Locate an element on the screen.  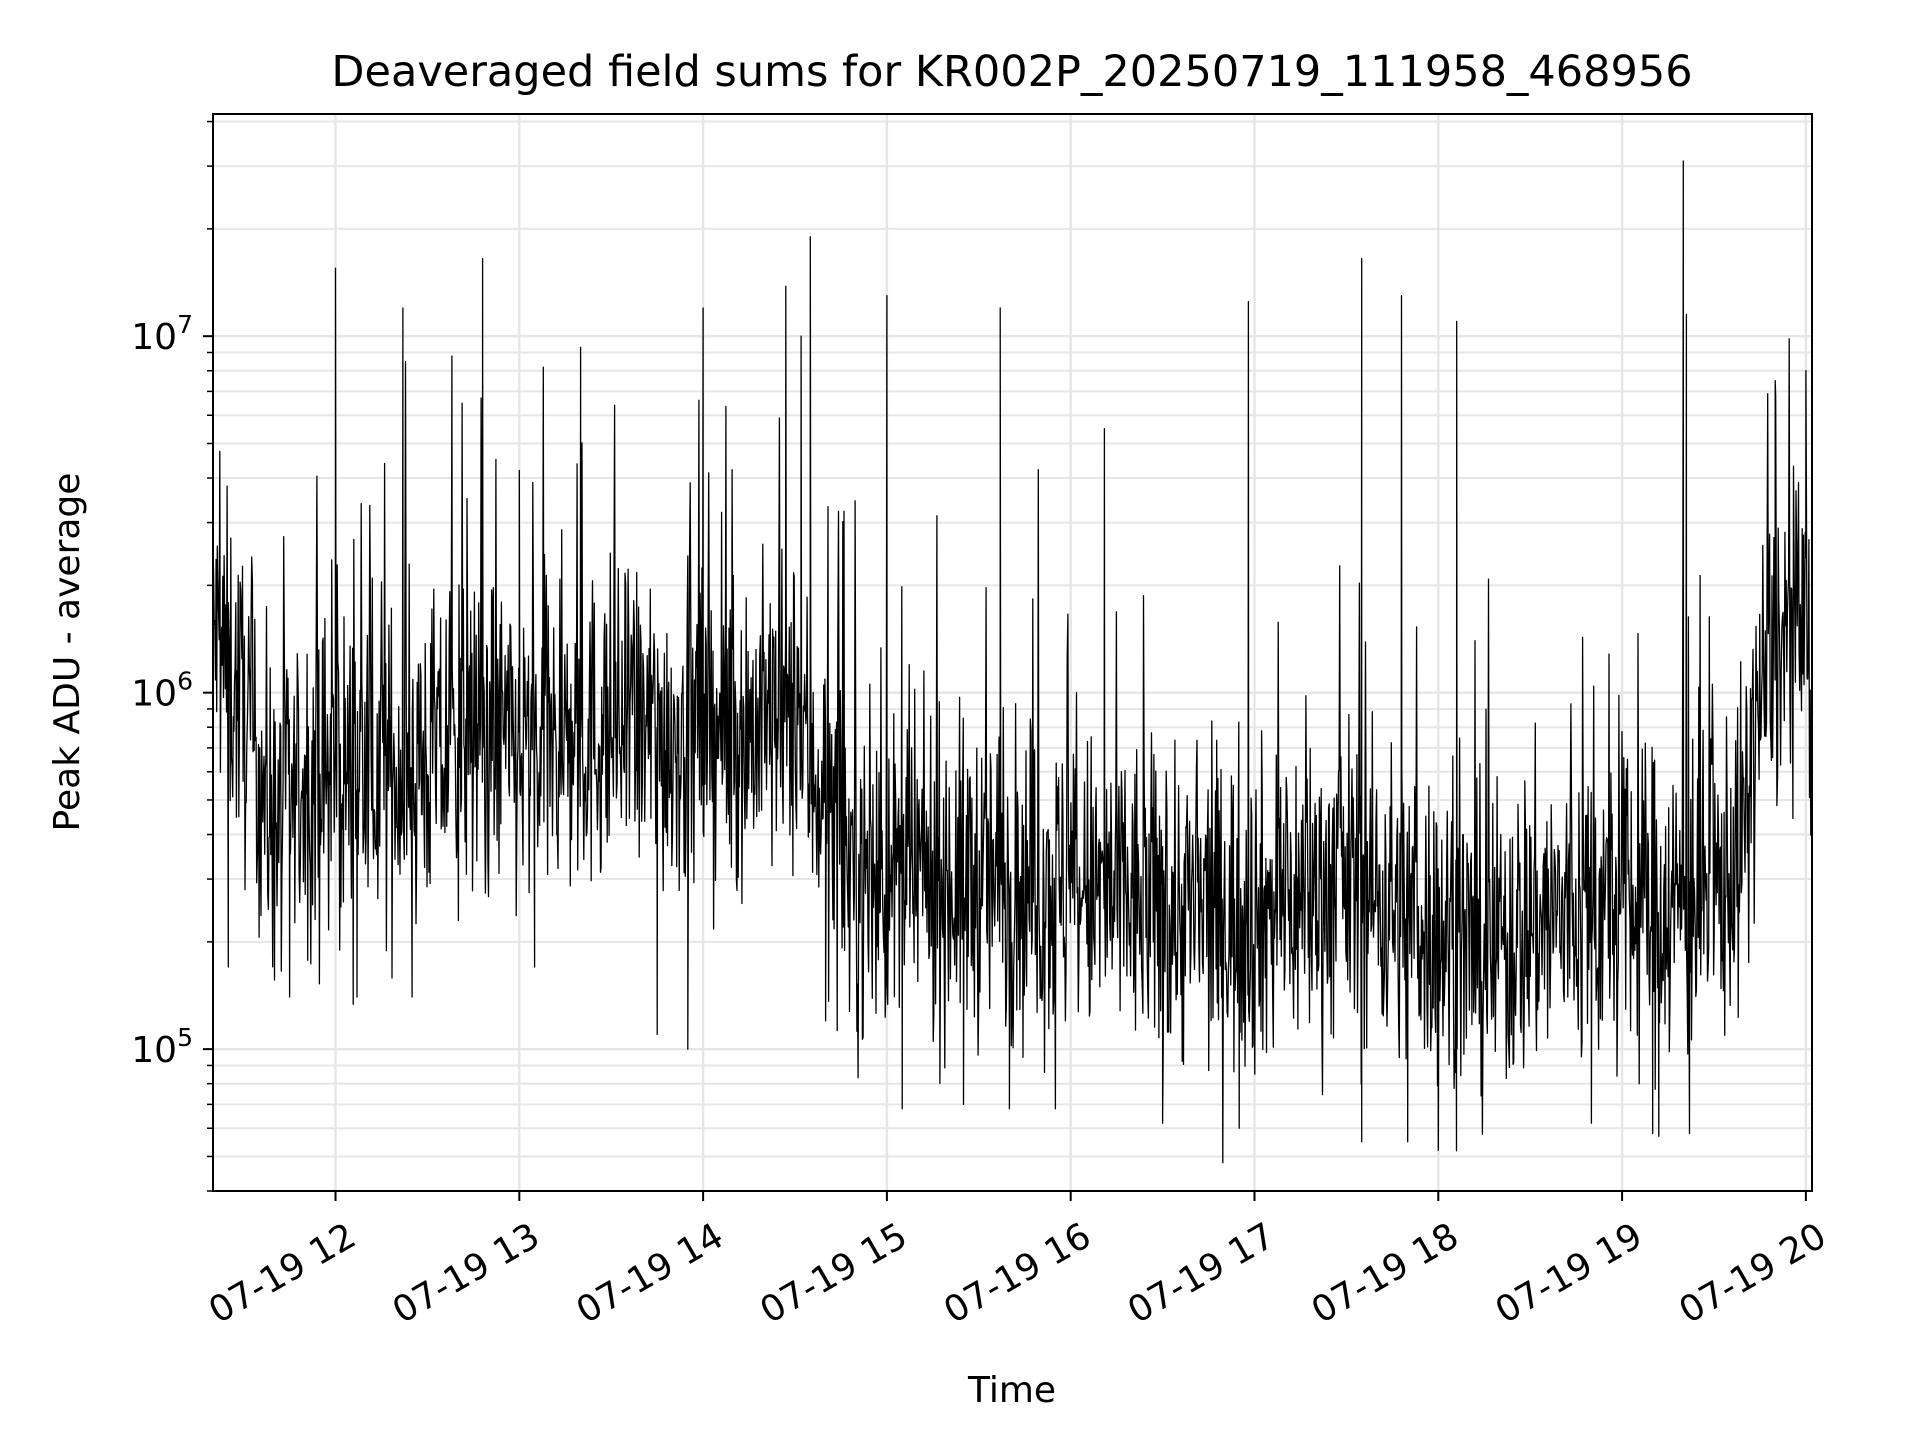
y-tick-label: 10⁵ is located at coordinates (162, 1047).